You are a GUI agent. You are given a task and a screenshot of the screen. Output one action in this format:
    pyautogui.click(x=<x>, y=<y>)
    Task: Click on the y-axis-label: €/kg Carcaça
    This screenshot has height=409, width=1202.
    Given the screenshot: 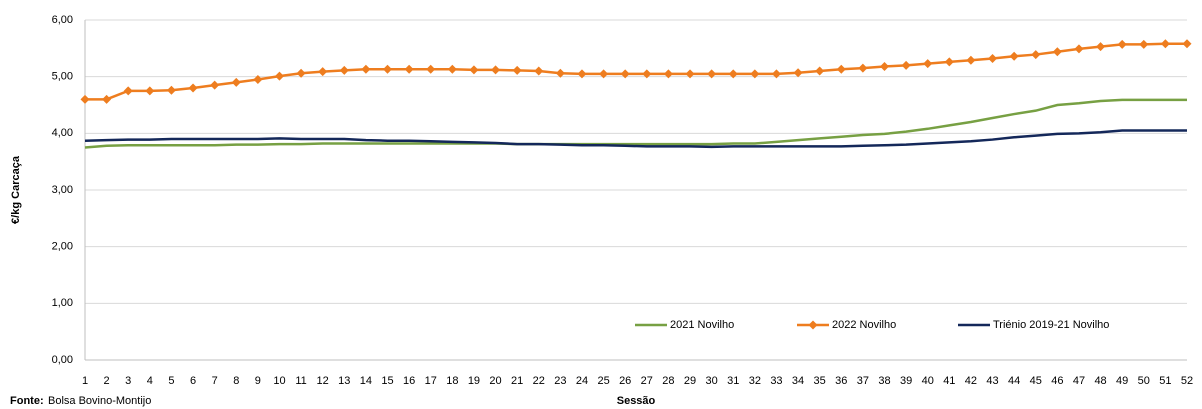 What is the action you would take?
    pyautogui.click(x=16, y=189)
    